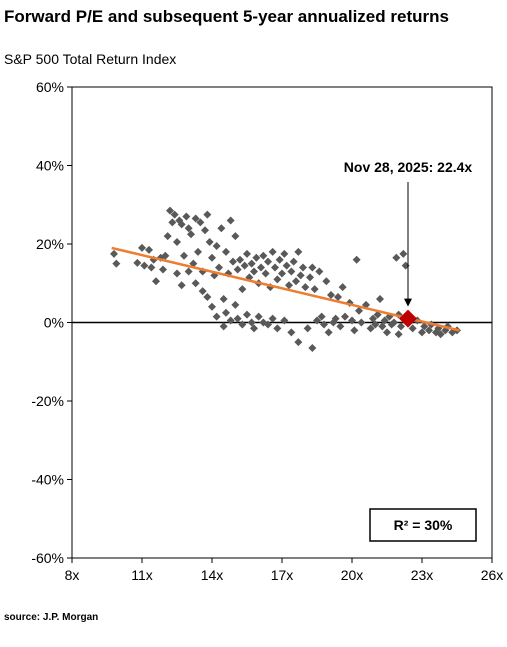  I want to click on y-tick-label: 20%, so click(50, 244).